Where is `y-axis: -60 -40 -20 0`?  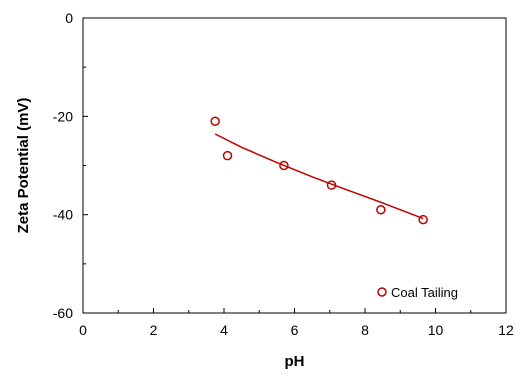
y-axis: -60 -40 -20 0 is located at coordinates (70, 165).